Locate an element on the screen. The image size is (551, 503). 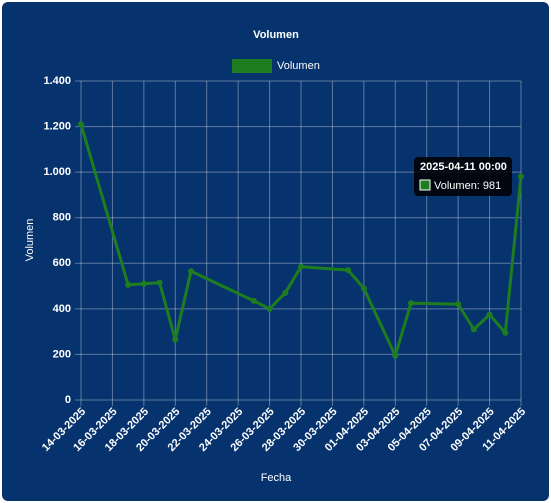
chart-title: Volumen is located at coordinates (276, 35).